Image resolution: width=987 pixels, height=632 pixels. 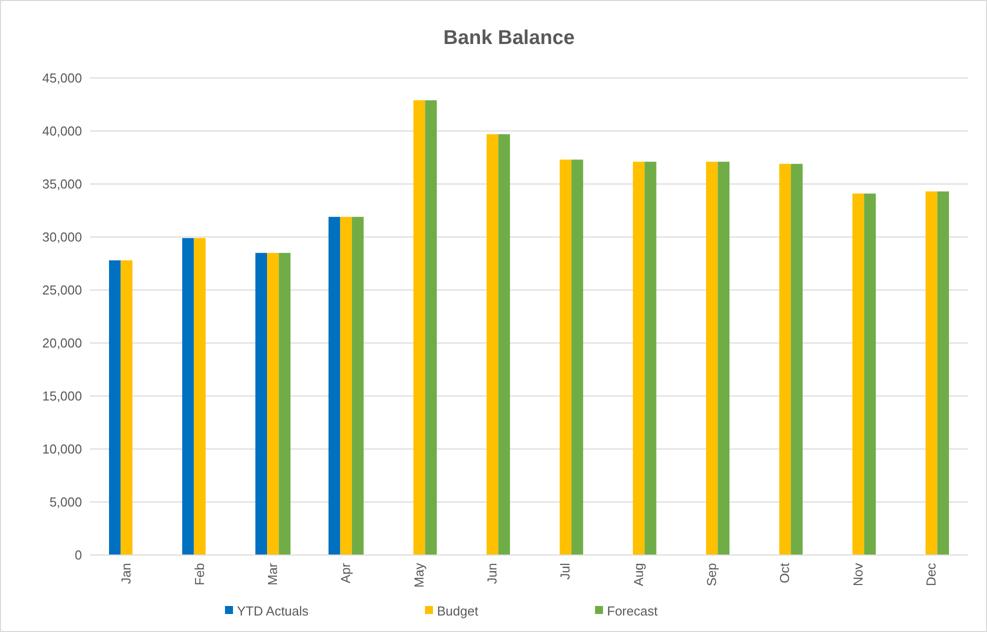 I want to click on x-tick-label: Dec, so click(x=930, y=574).